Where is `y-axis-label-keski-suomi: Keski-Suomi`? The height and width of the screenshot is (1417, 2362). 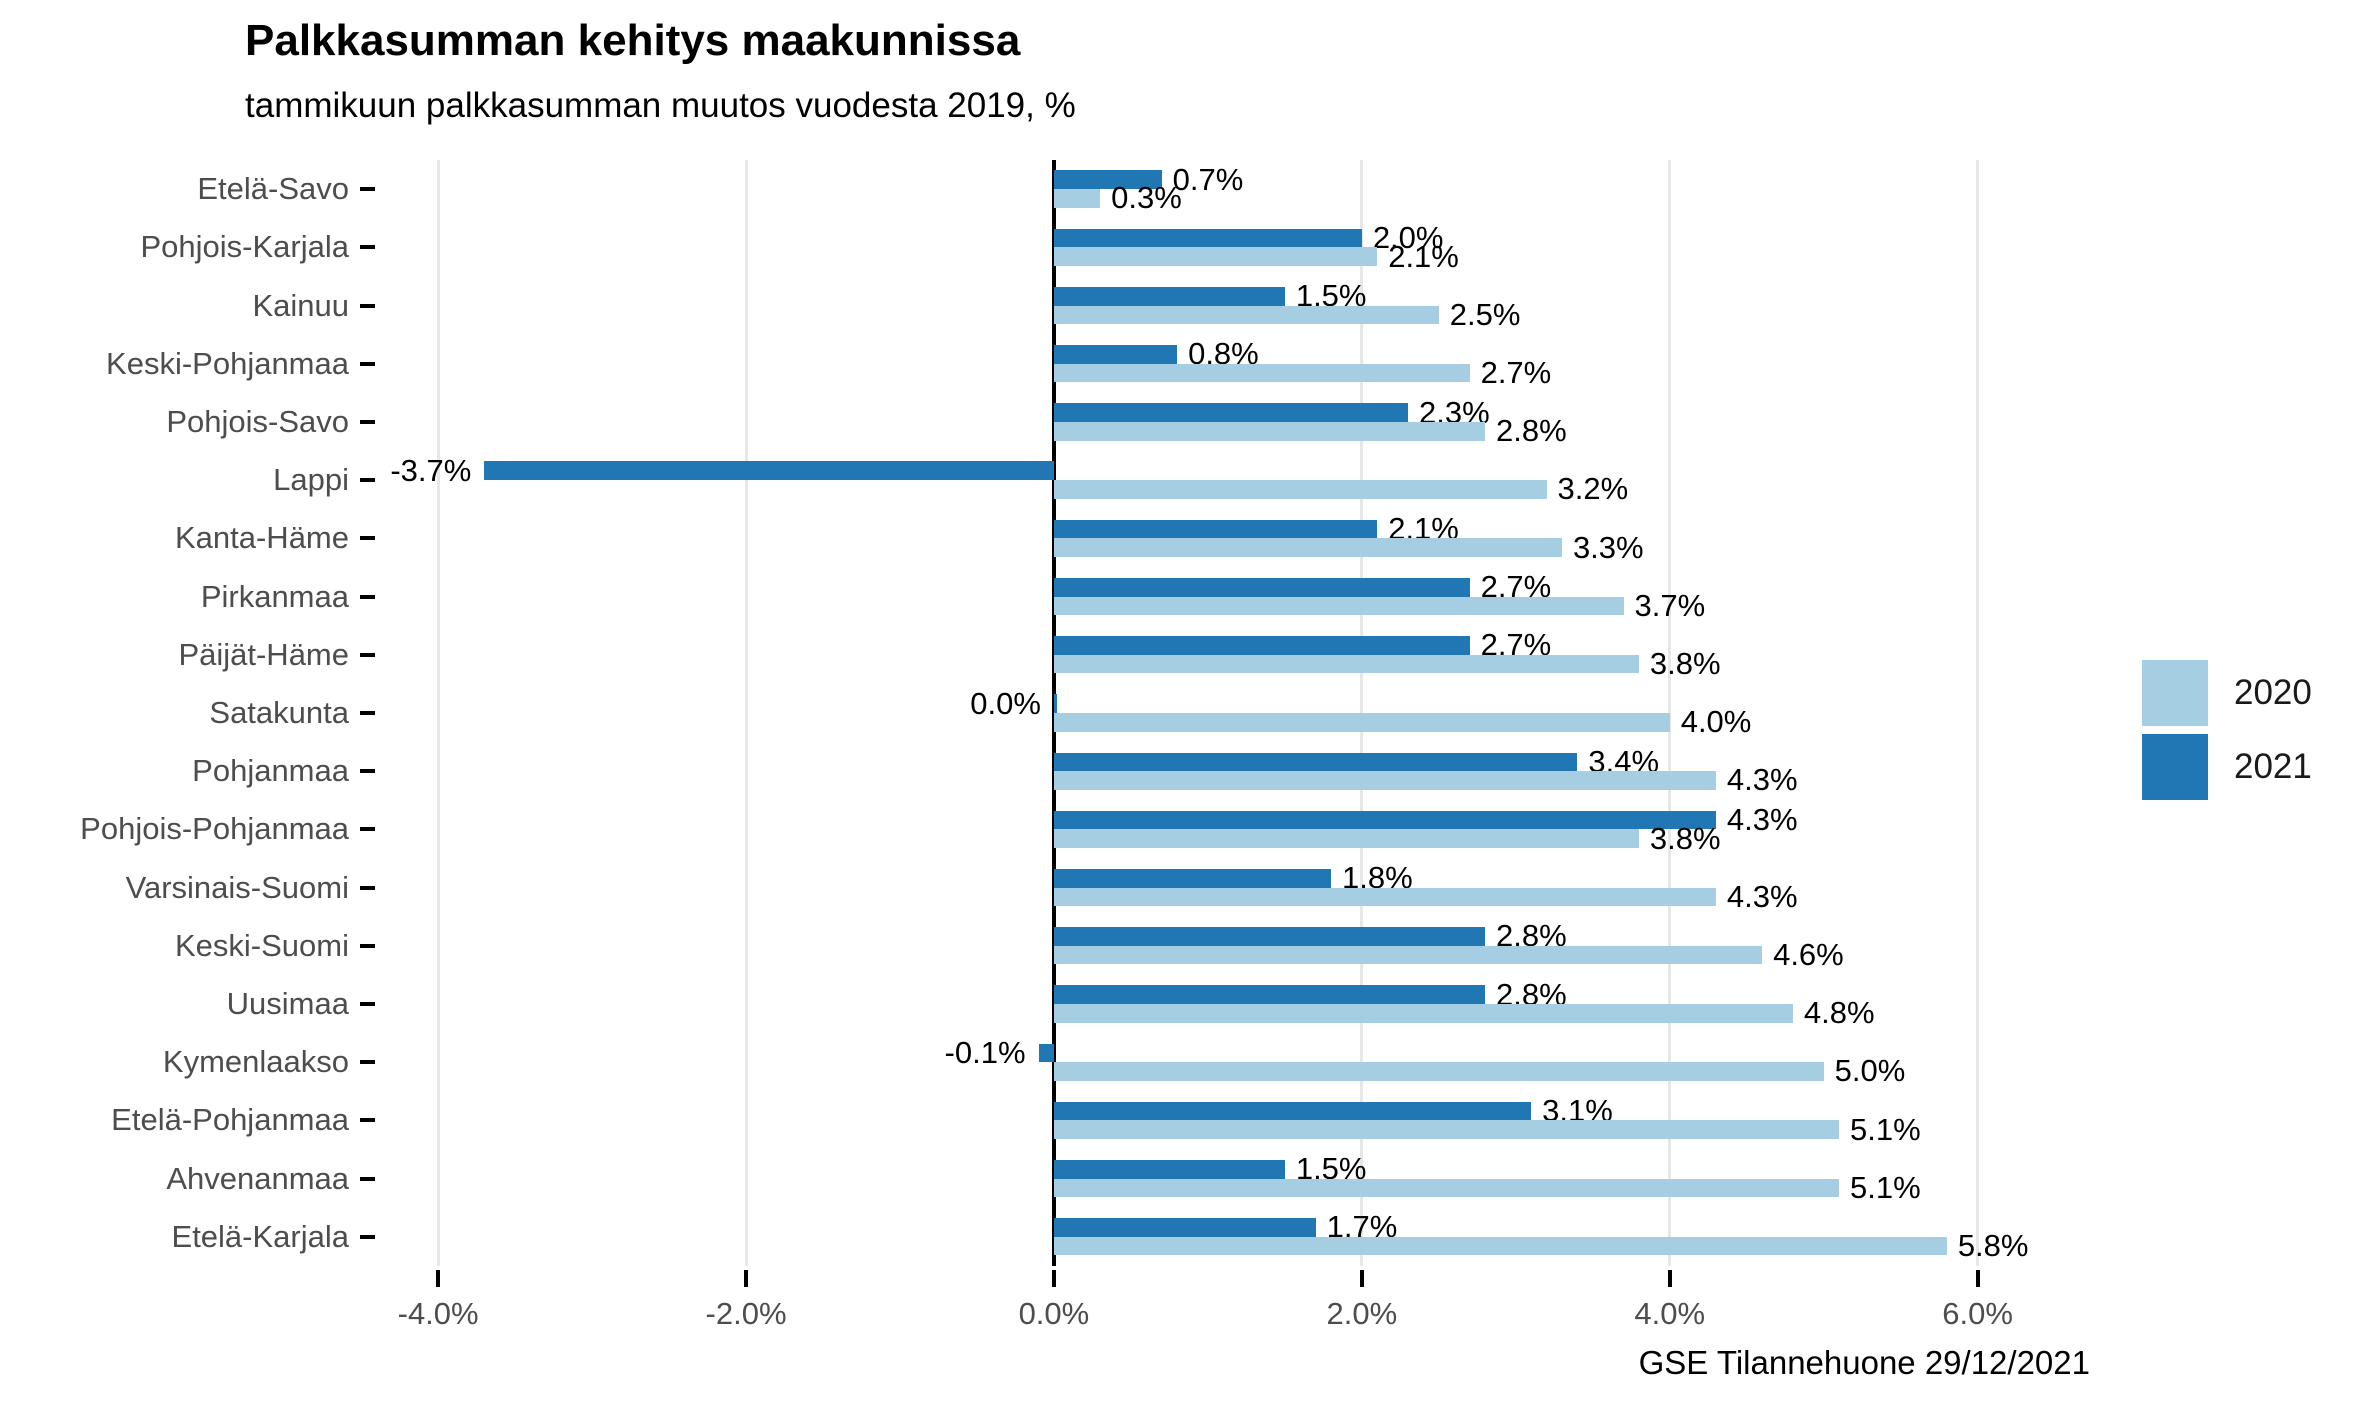 y-axis-label-keski-suomi: Keski-Suomi is located at coordinates (262, 945).